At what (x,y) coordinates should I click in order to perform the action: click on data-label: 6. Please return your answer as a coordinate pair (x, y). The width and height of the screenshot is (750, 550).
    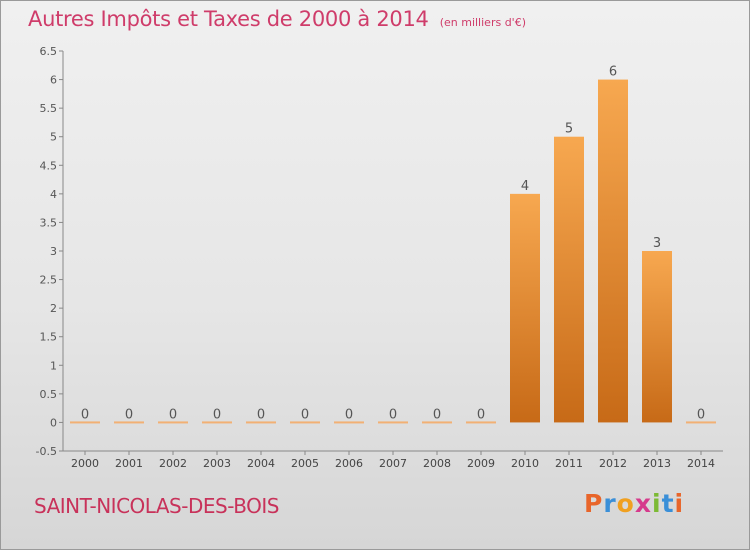
    Looking at the image, I should click on (613, 72).